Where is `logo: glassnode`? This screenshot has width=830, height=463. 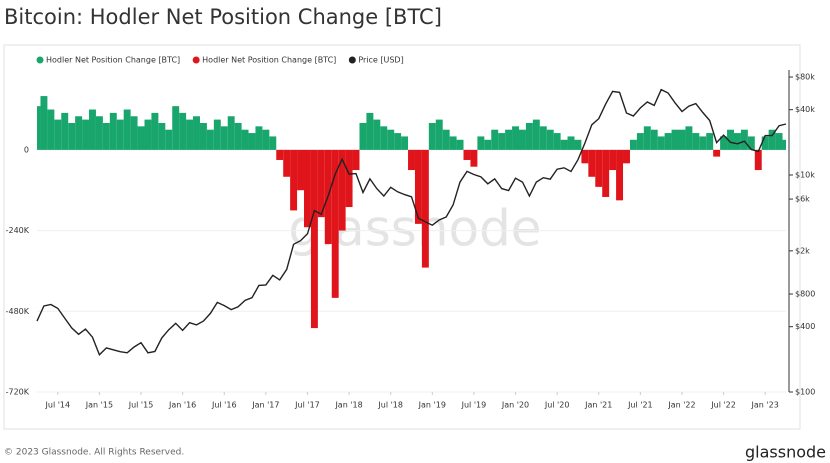 logo: glassnode is located at coordinates (785, 452).